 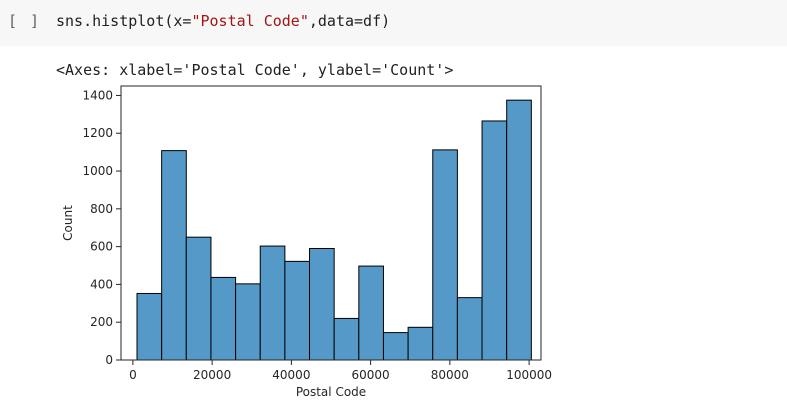 I want to click on run-cell-button: [ ], so click(x=25, y=21).